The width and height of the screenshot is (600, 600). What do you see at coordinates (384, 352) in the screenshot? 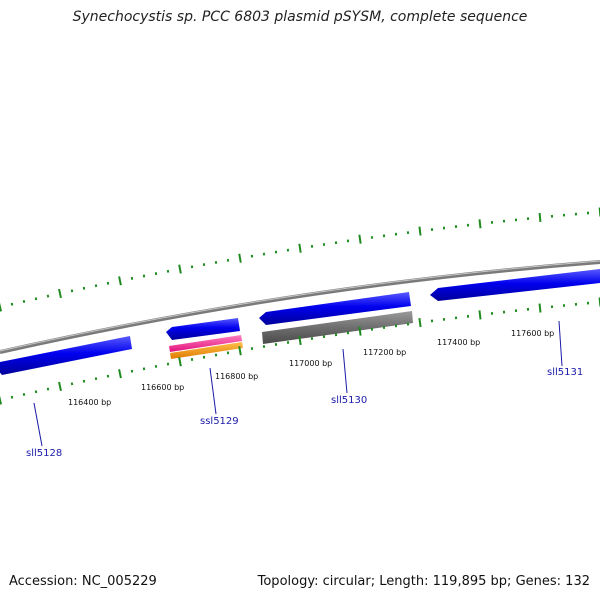
I see `tick-label-117200: 117200 bp` at bounding box center [384, 352].